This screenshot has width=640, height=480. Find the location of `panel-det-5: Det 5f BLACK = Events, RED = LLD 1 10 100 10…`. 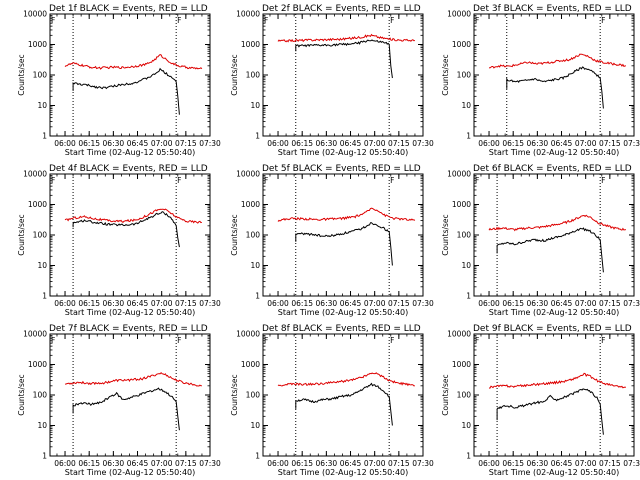

panel-det-5: Det 5f BLACK = Events, RED = LLD 1 10 100 10… is located at coordinates (332, 240).